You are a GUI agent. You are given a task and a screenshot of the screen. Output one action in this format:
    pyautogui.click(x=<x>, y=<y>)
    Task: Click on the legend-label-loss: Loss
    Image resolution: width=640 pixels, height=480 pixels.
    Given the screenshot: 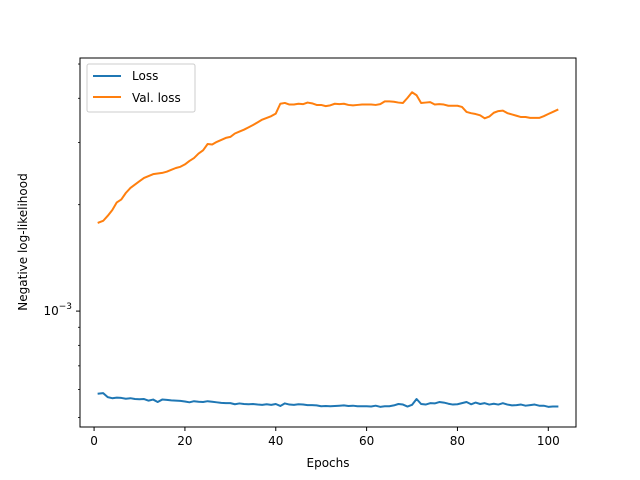 What is the action you would take?
    pyautogui.click(x=145, y=76)
    